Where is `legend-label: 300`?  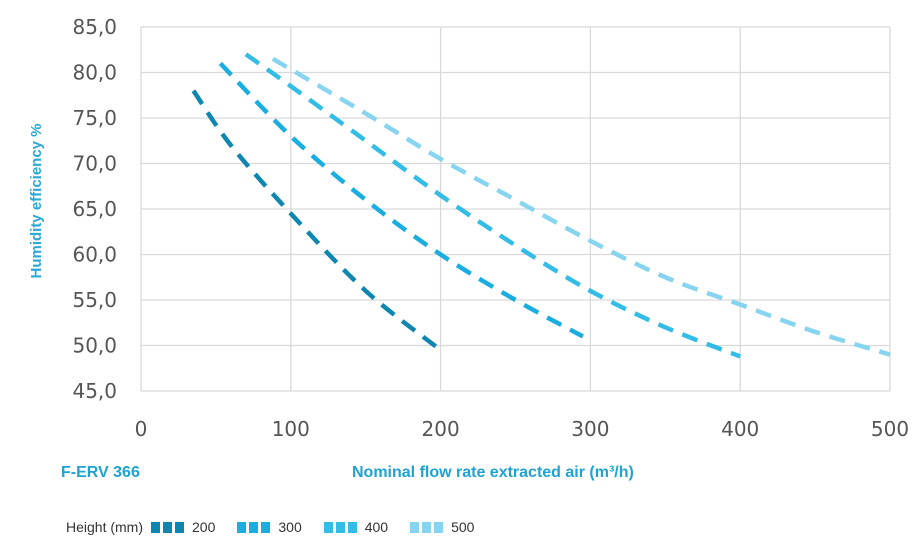 legend-label: 300 is located at coordinates (290, 527).